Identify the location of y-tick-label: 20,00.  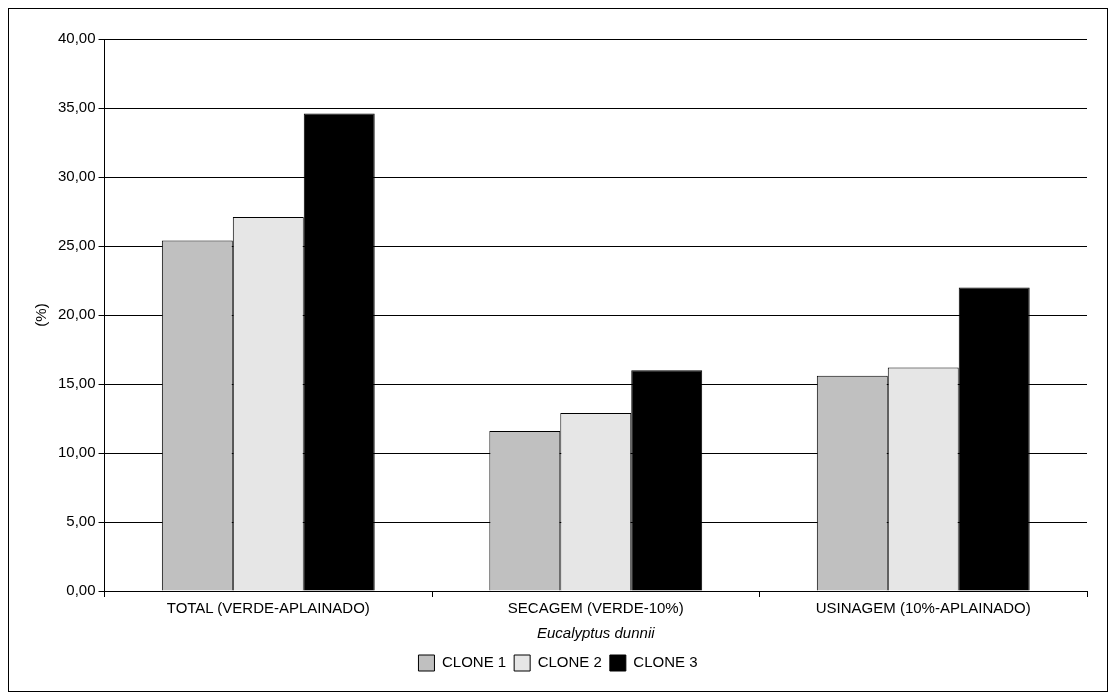
(76, 314).